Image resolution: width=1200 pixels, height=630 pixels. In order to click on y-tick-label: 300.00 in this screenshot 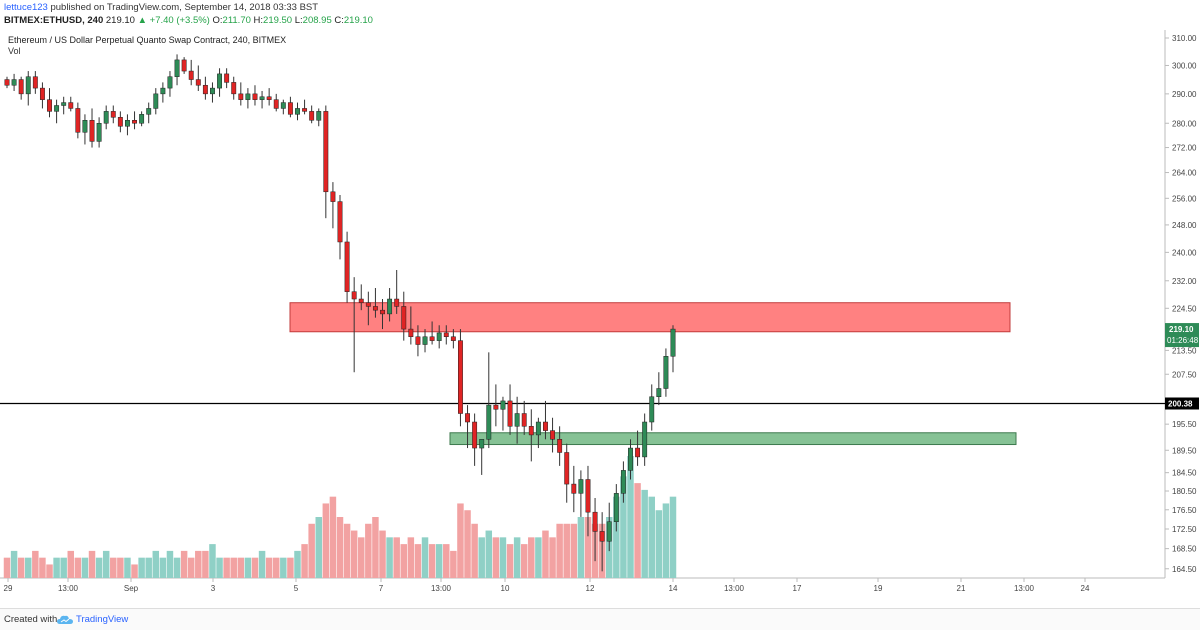, I will do `click(1184, 65)`.